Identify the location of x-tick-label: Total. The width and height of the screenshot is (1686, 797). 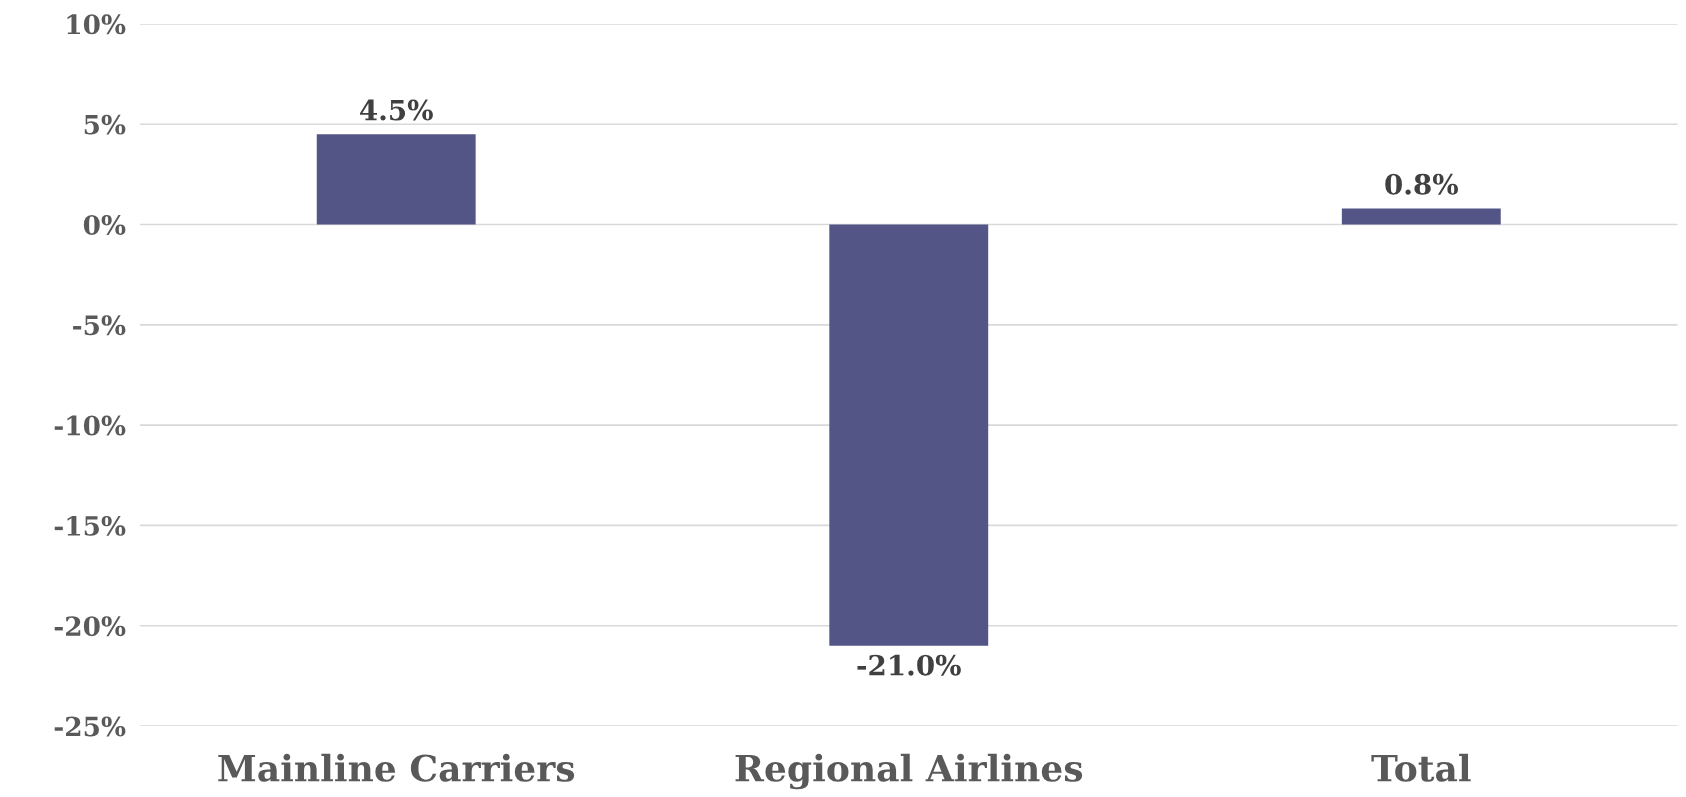
(1421, 767).